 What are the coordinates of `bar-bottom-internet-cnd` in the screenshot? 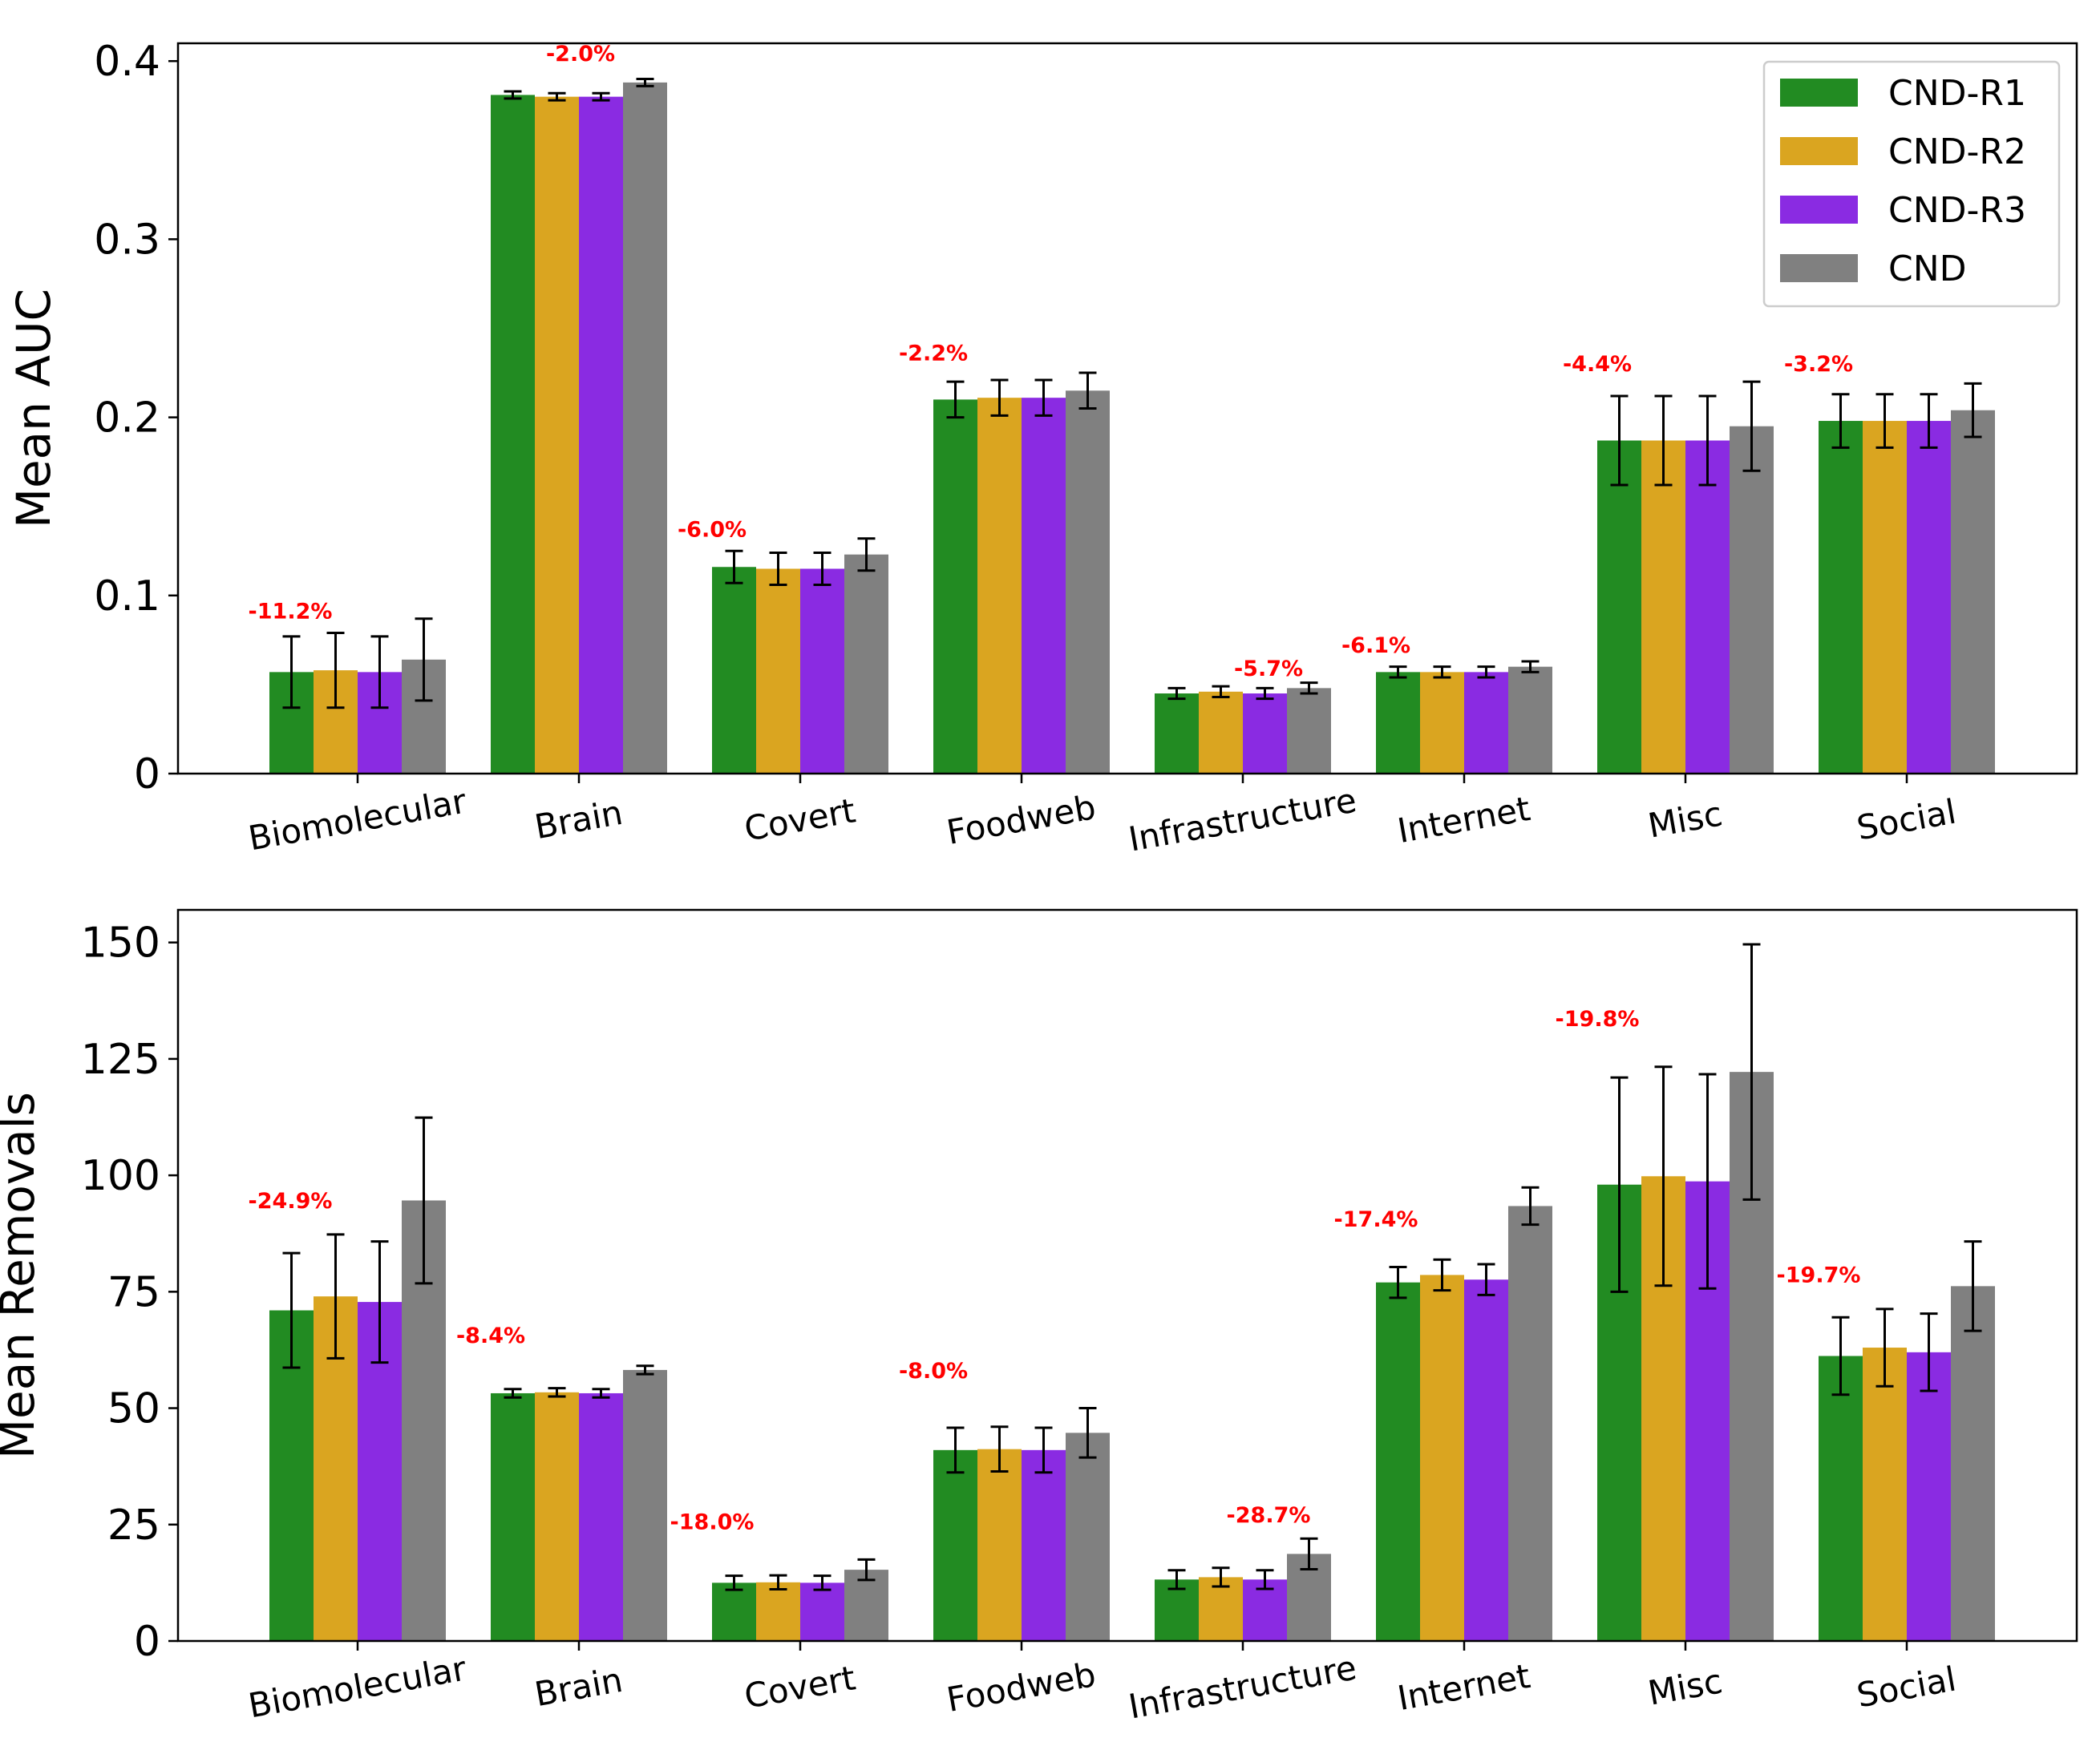 It's located at (1530, 1424).